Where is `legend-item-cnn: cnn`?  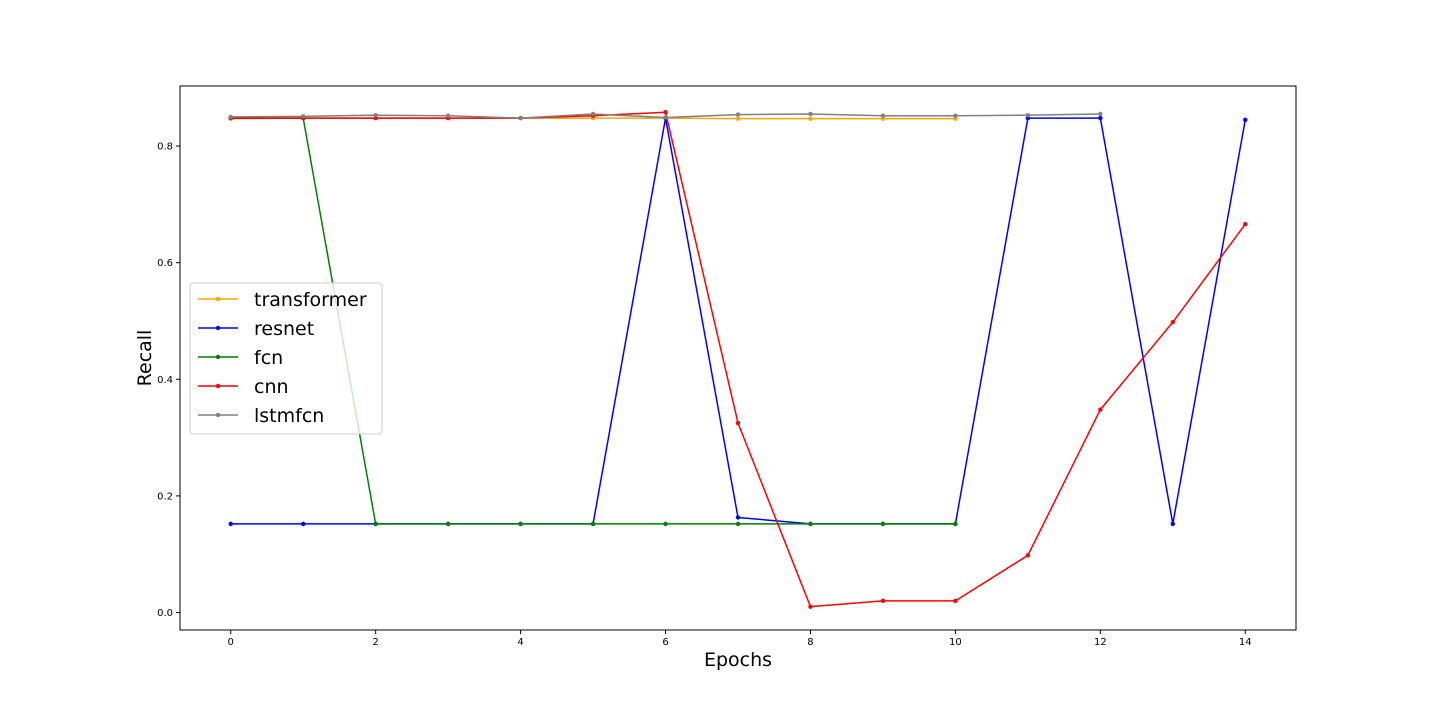
legend-item-cnn: cnn is located at coordinates (243, 387).